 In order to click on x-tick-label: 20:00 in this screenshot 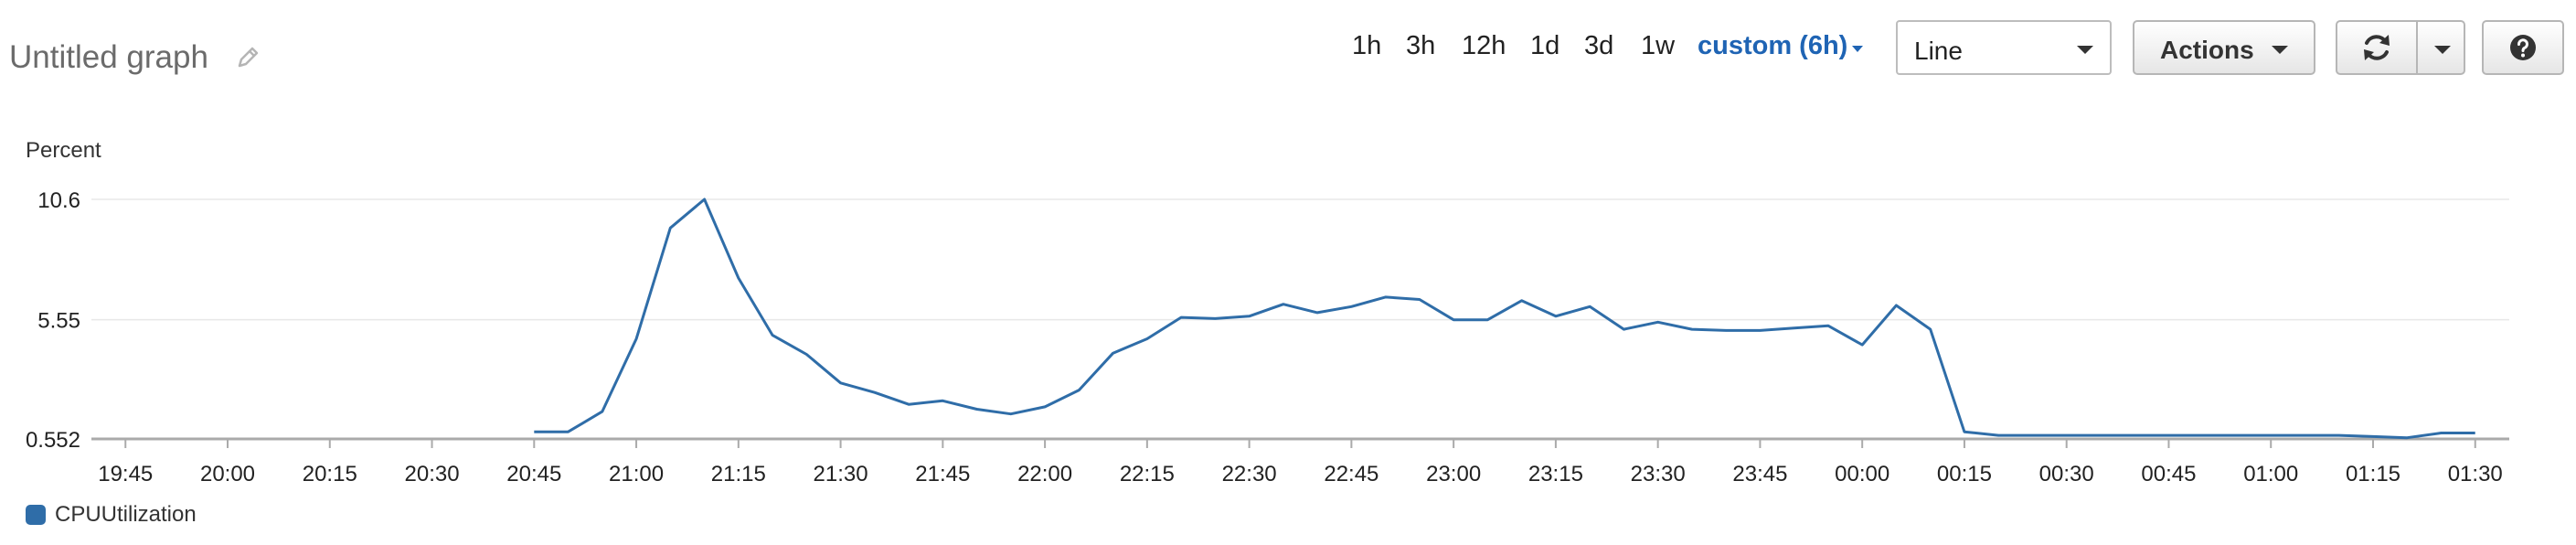, I will do `click(227, 474)`.